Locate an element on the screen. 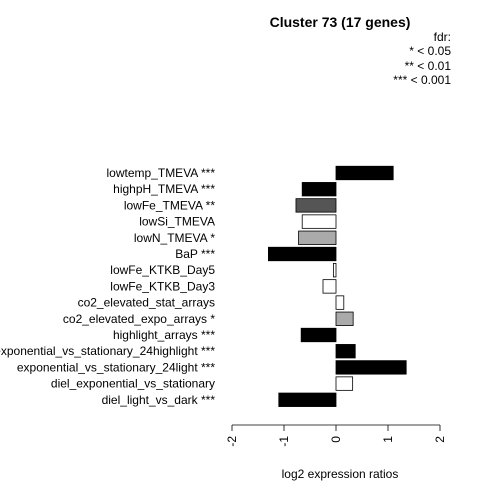 Image resolution: width=480 pixels, height=495 pixels. x-axis: -2 -1 0 1 2 is located at coordinates (336, 435).